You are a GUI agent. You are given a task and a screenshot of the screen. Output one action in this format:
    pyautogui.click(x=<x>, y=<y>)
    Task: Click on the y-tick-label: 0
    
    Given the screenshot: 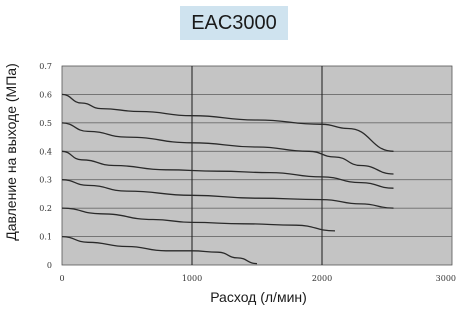 What is the action you would take?
    pyautogui.click(x=49, y=265)
    